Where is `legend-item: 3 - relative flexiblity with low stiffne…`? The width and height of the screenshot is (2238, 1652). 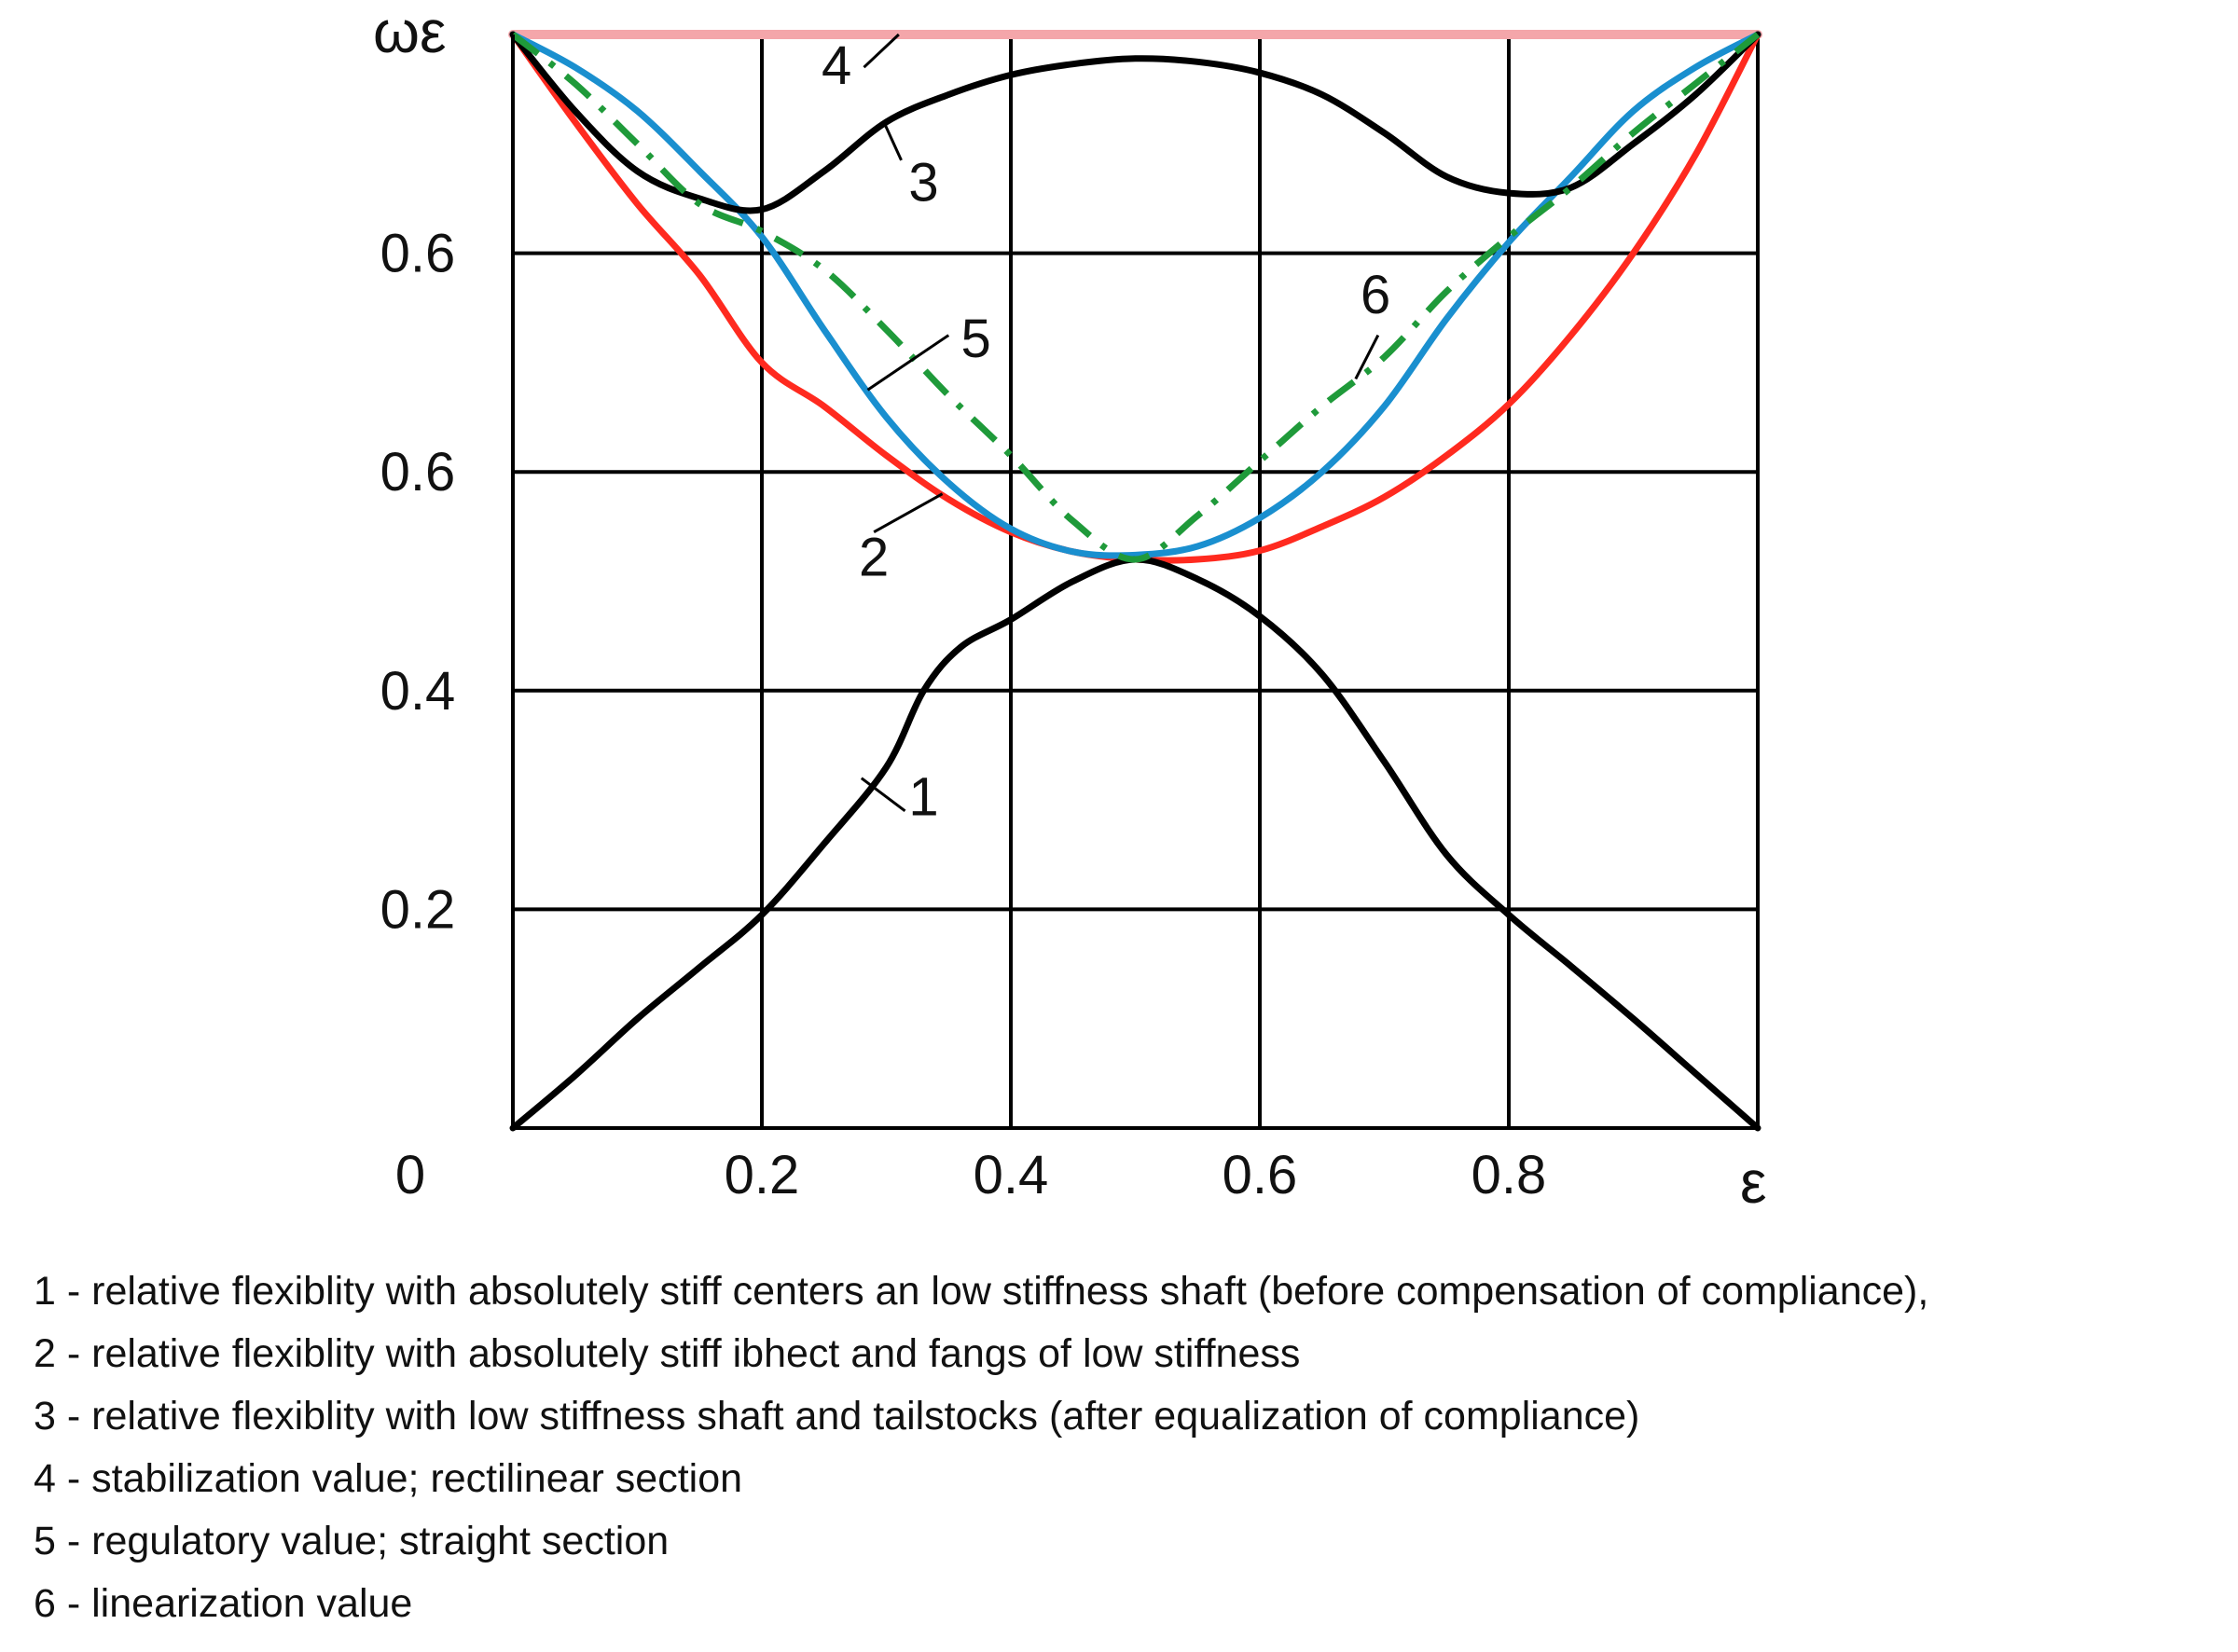
legend-item: 3 - relative flexiblity with low stiffne… is located at coordinates (837, 1417).